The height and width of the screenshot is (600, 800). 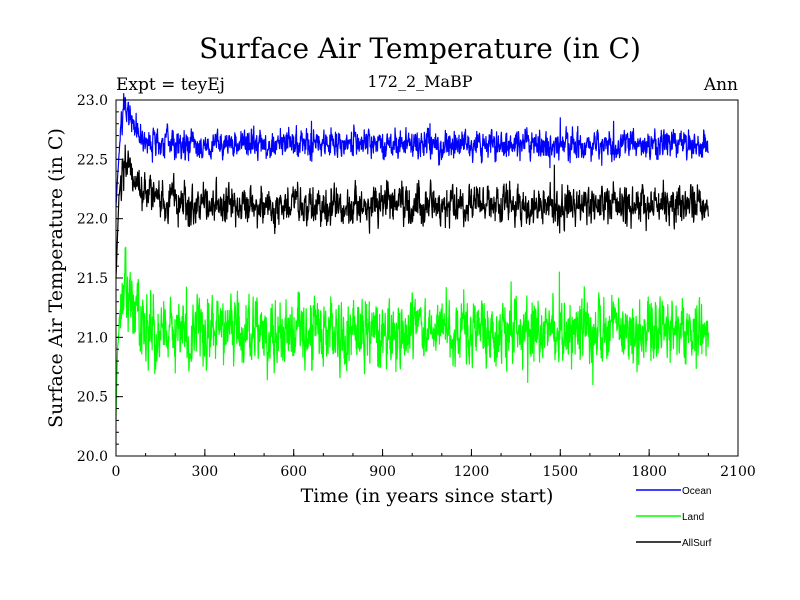 What do you see at coordinates (697, 543) in the screenshot?
I see `legend-label-allsurf: AllSurf` at bounding box center [697, 543].